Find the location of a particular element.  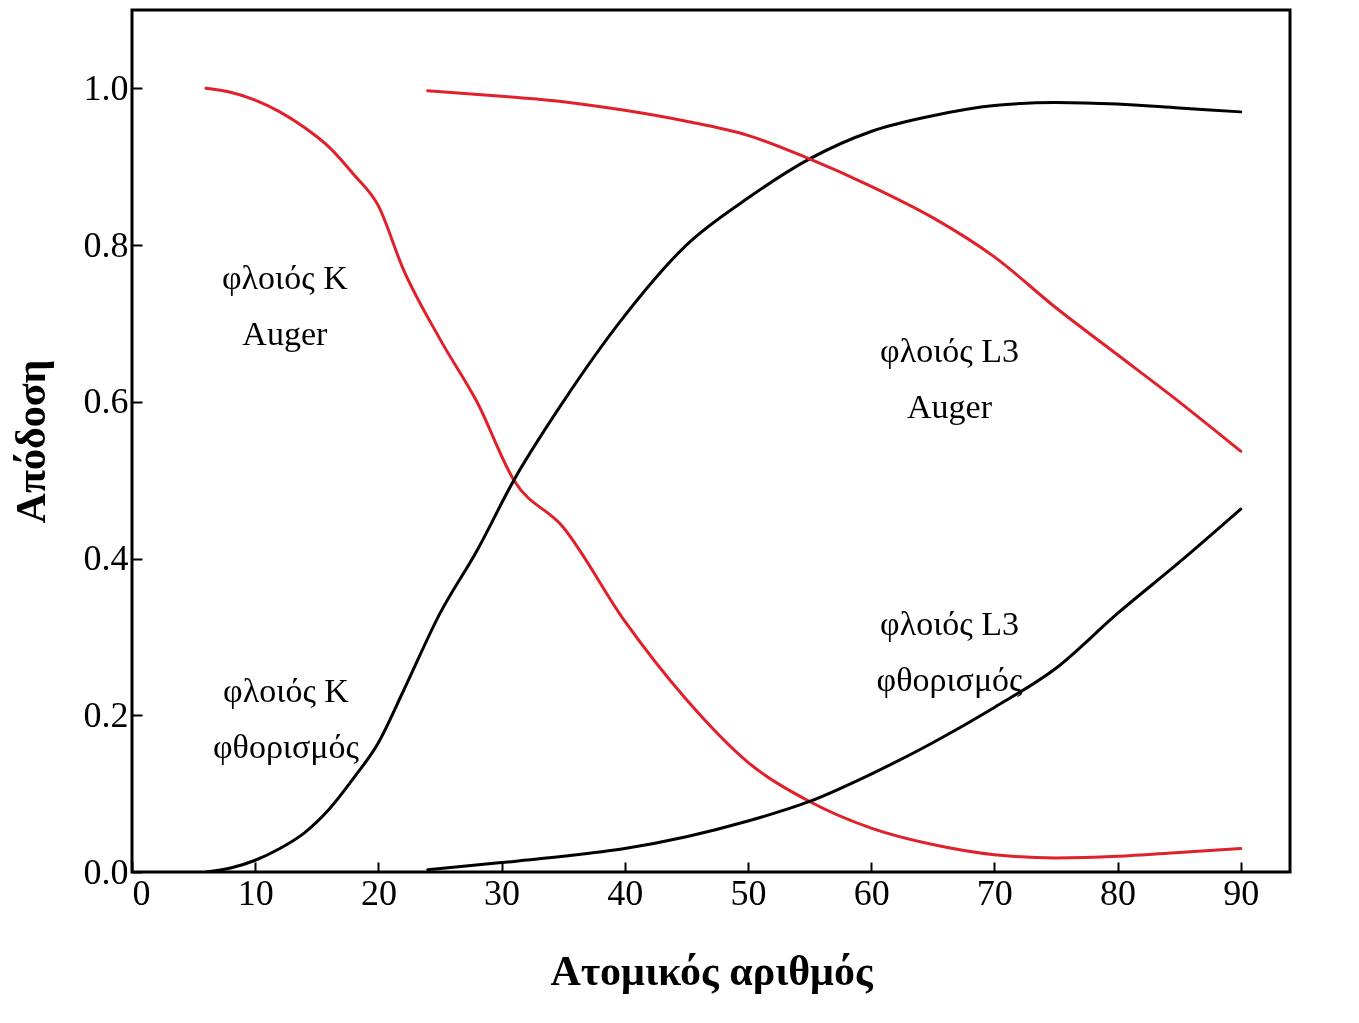

x-tick-label: 70 is located at coordinates (994, 892).